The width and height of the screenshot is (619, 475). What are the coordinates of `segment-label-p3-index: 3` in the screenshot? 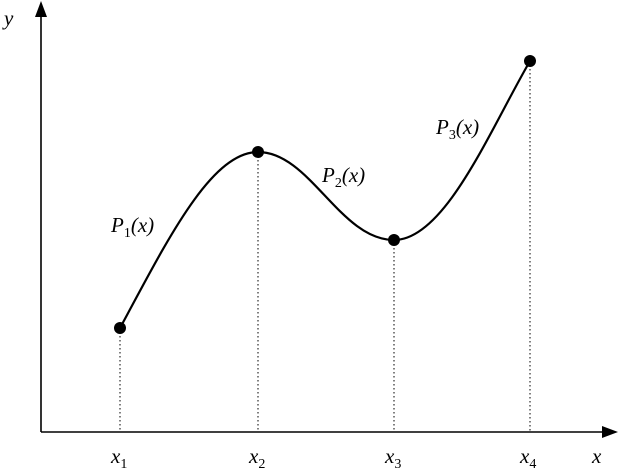 It's located at (452, 135).